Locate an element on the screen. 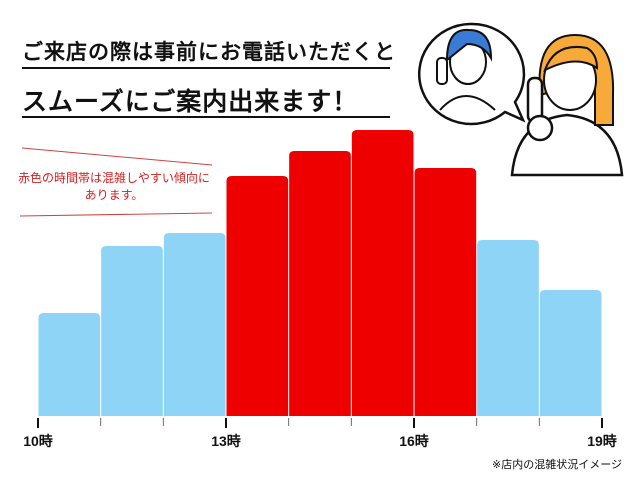 This screenshot has width=640, height=480. busy-time-annotation: 赤色の時間帯は混雑しやすい傾向に あります。 is located at coordinates (114, 187).